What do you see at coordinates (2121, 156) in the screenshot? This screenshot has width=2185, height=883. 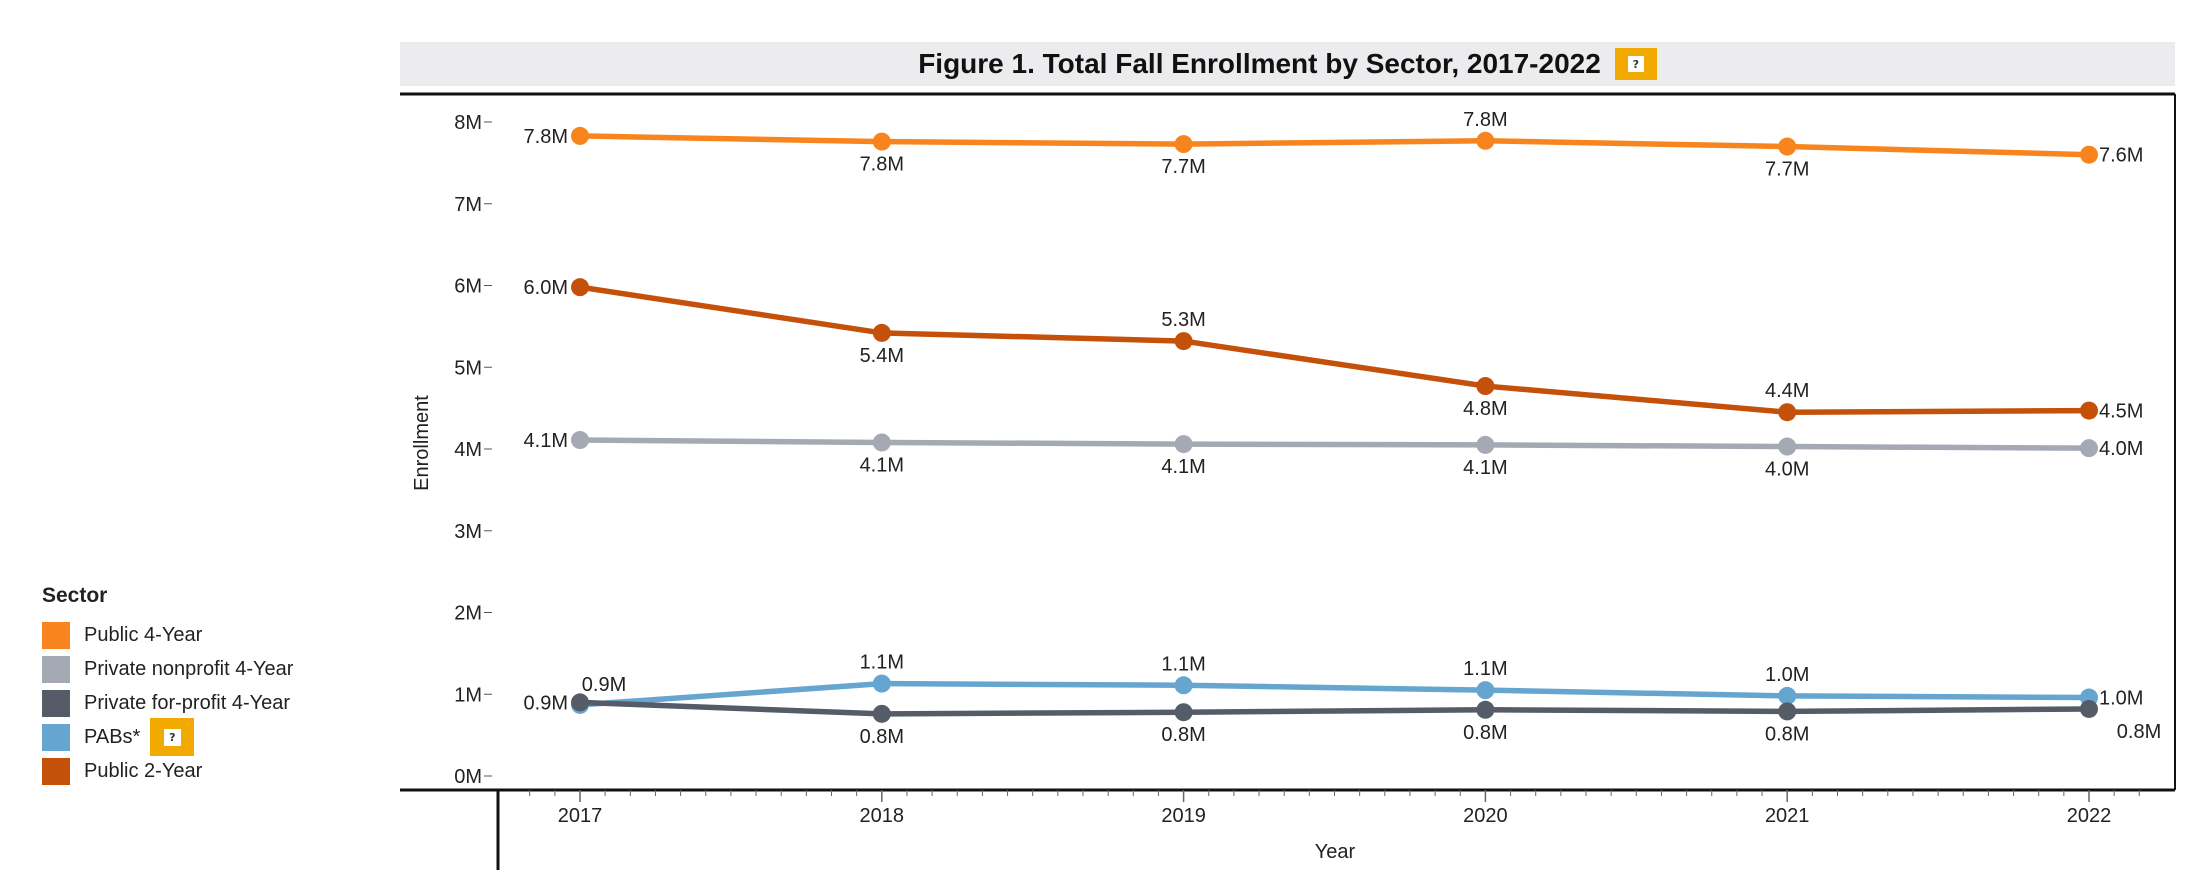 I see `data-label-public-4-year: 7.6M` at bounding box center [2121, 156].